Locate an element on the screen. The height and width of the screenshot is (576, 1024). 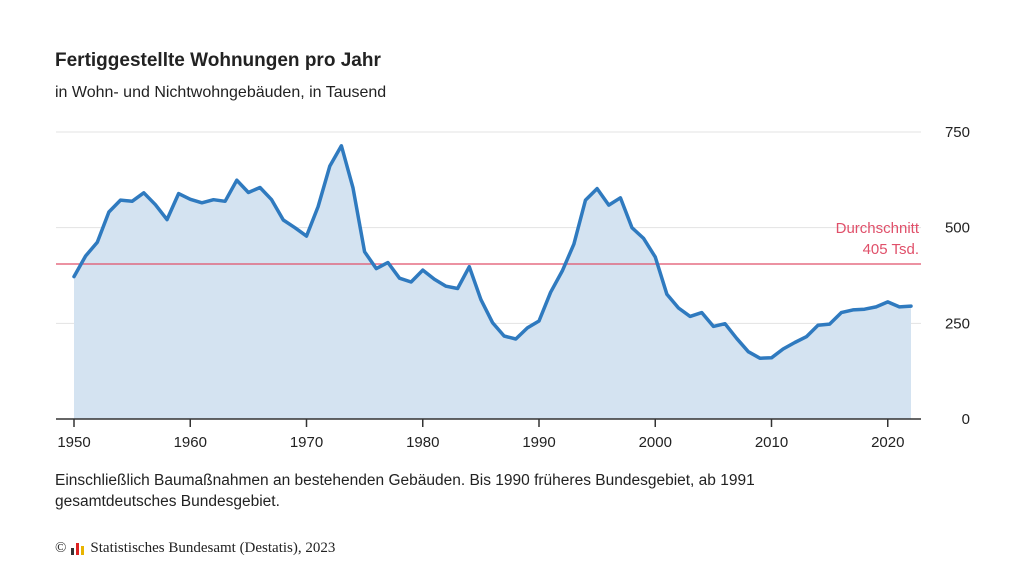
data-point-2013 is located at coordinates (806, 336).